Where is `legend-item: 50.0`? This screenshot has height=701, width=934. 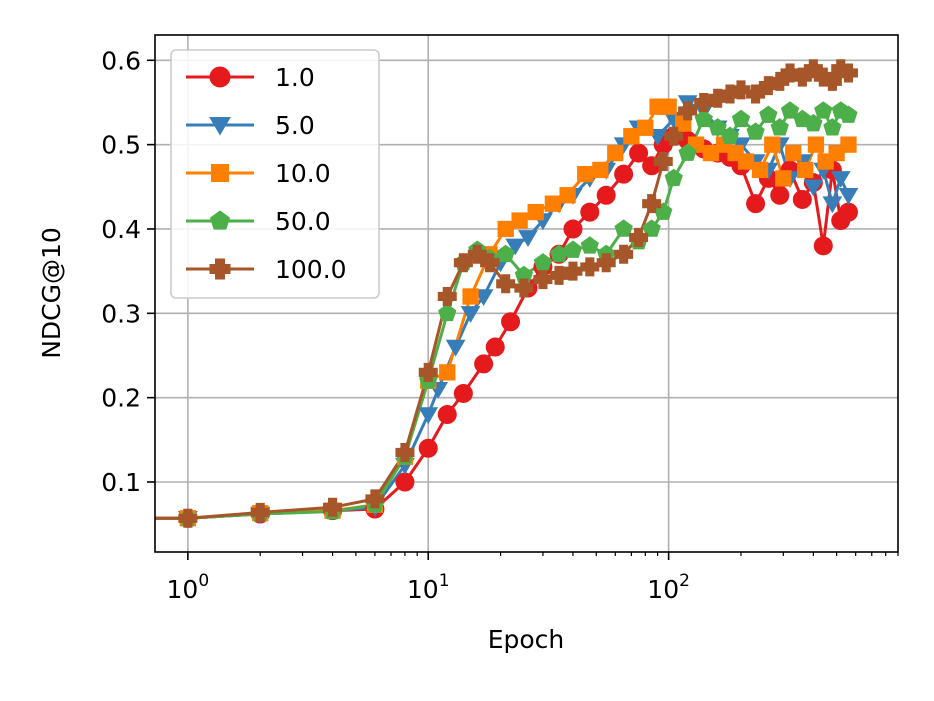
legend-item: 50.0 is located at coordinates (258, 221).